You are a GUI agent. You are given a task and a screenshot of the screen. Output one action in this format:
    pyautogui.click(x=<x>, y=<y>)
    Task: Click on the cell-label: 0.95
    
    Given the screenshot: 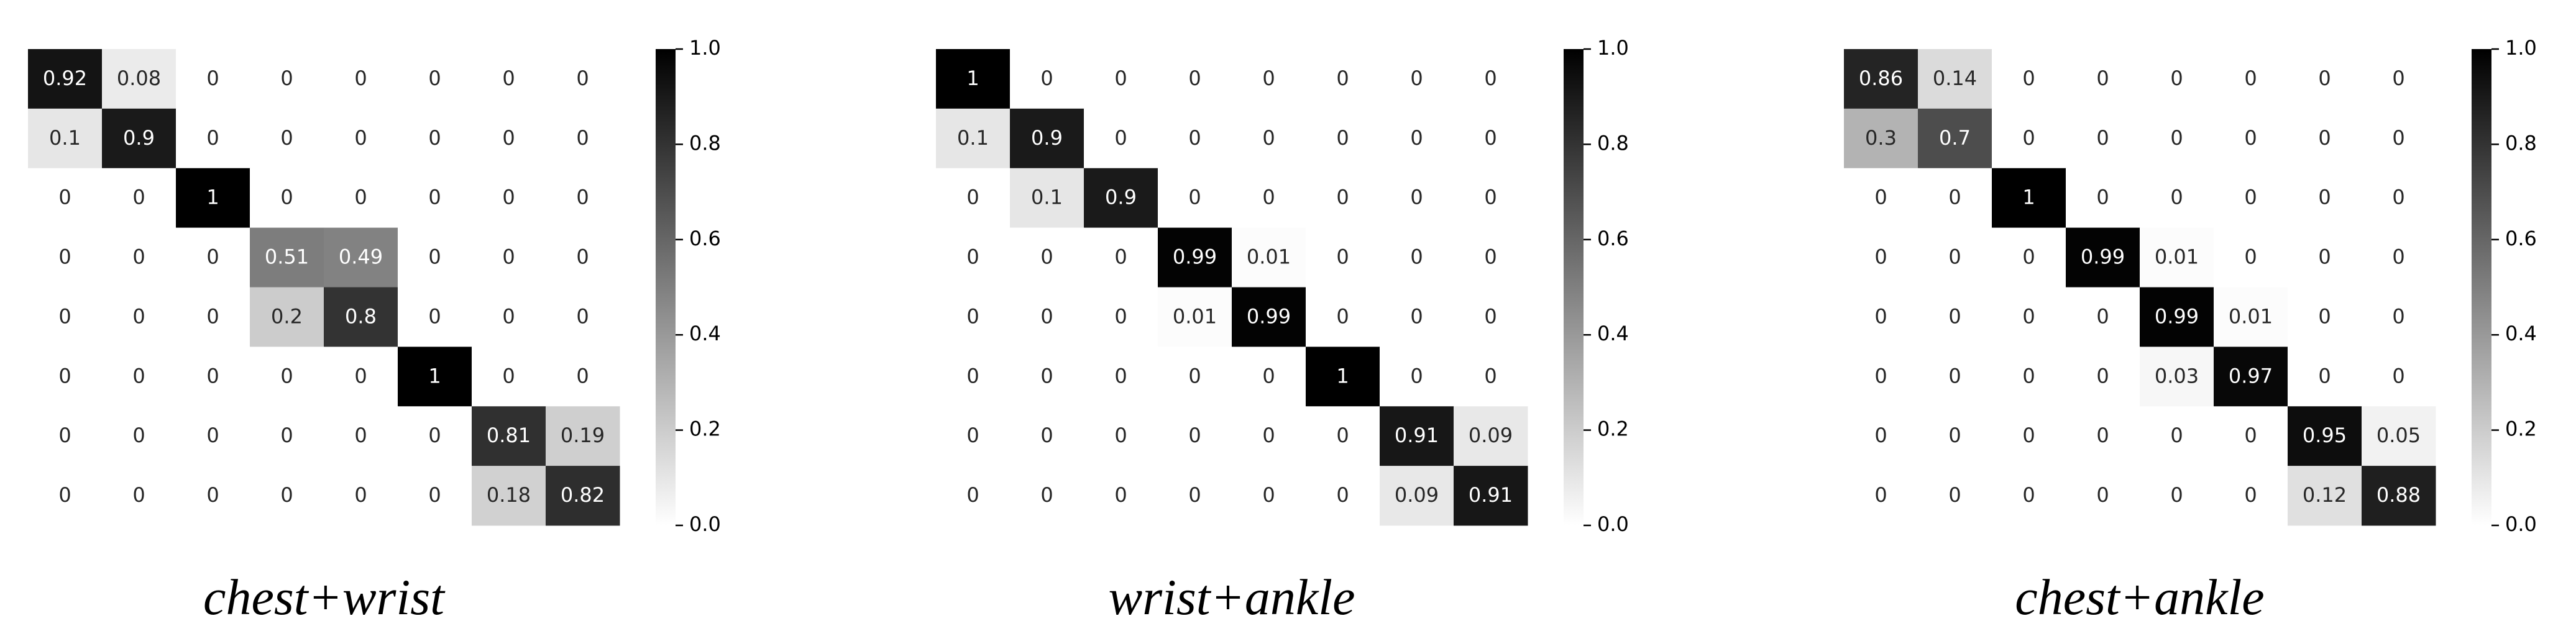 What is the action you would take?
    pyautogui.click(x=2325, y=435)
    